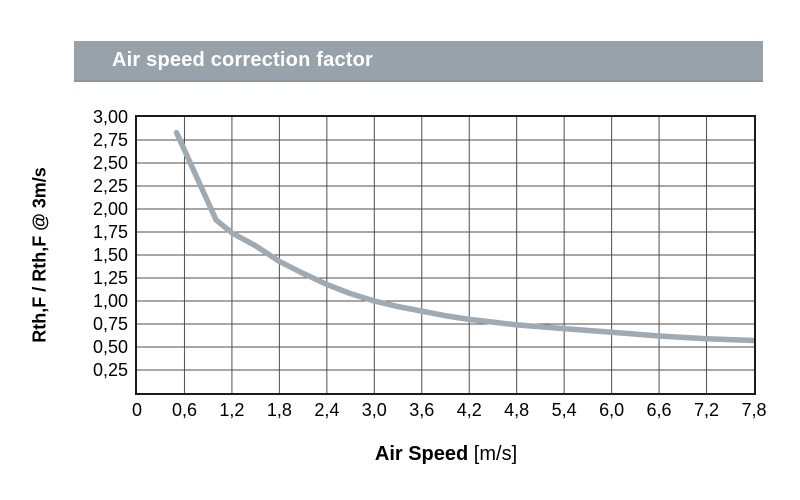  I want to click on x-tick-label: 4,8, so click(517, 410).